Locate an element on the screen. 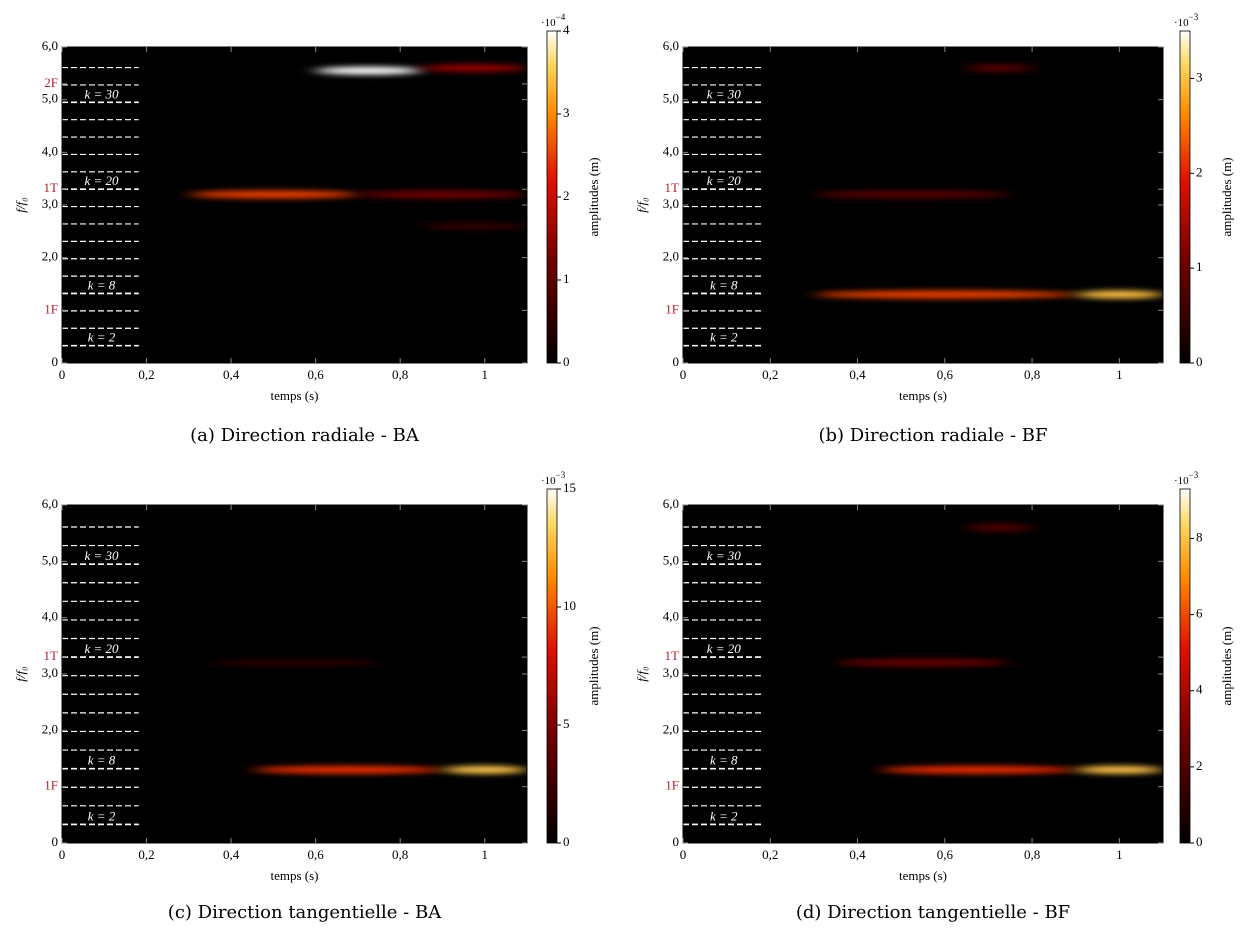 This screenshot has width=1241, height=935. colorbar-scale: ·10−4 is located at coordinates (553, 20).